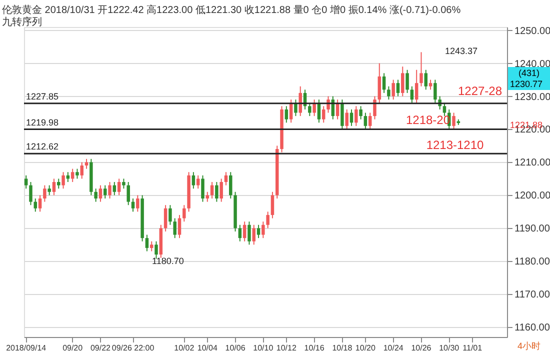  Describe the element at coordinates (286, 348) in the screenshot. I see `x-tick-label: 10/12` at that location.